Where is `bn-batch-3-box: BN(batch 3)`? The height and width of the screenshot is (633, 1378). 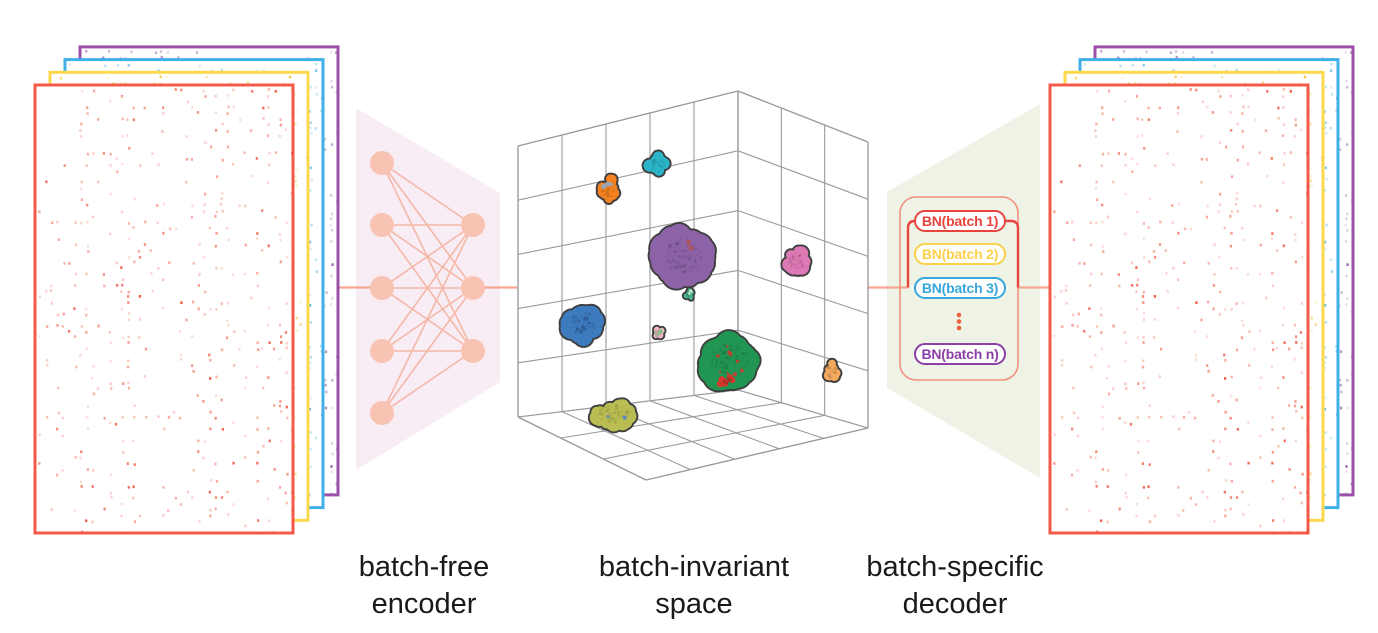 bn-batch-3-box: BN(batch 3) is located at coordinates (960, 288).